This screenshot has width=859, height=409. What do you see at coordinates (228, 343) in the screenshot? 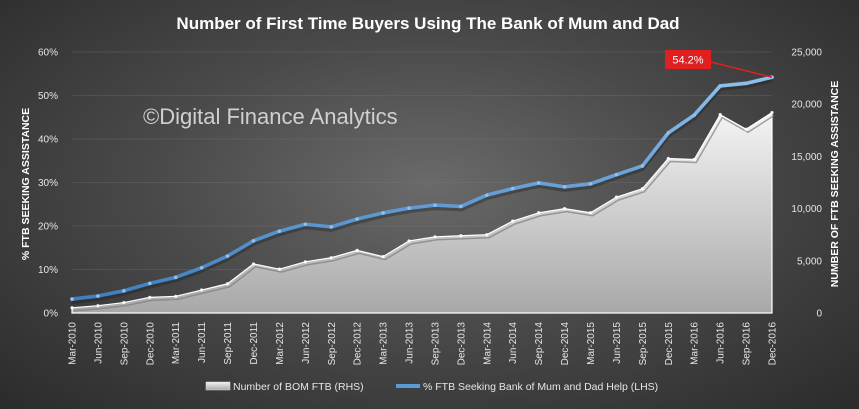
I see `x-tick-label: Sep-2011` at bounding box center [228, 343].